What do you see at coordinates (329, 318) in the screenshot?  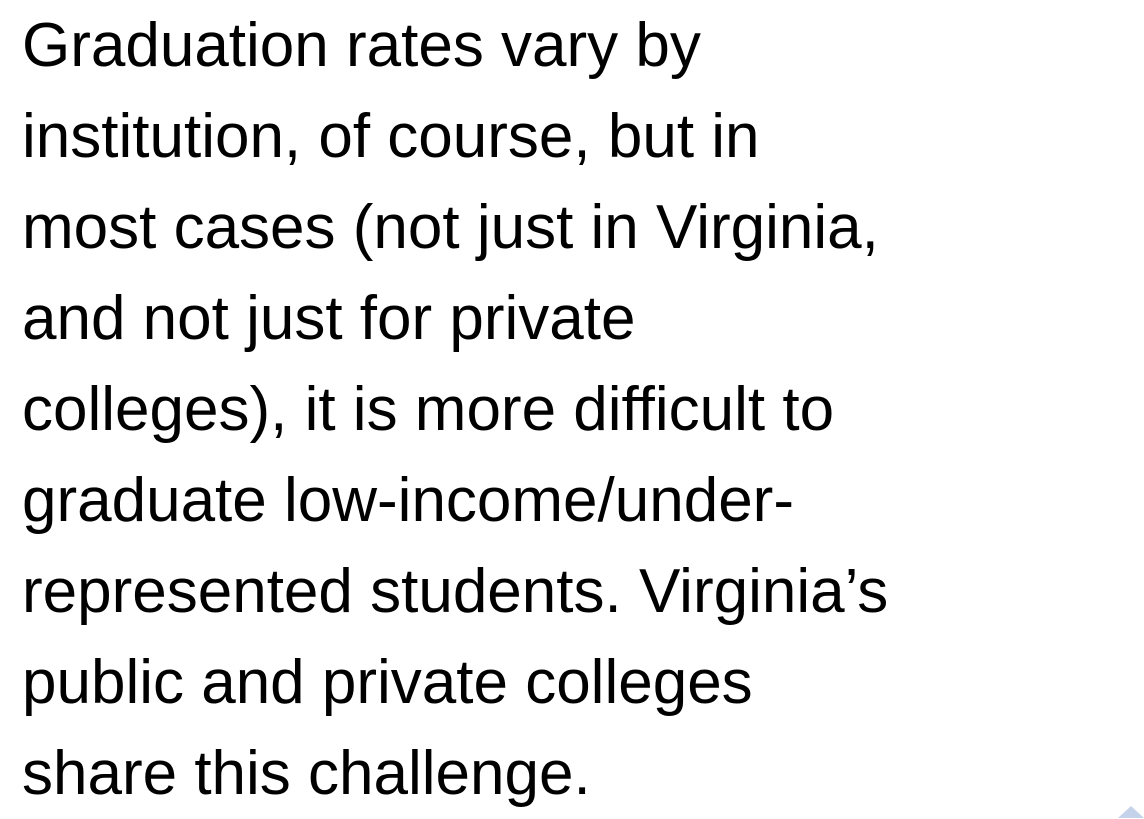 I see `text-line: and not just for private` at bounding box center [329, 318].